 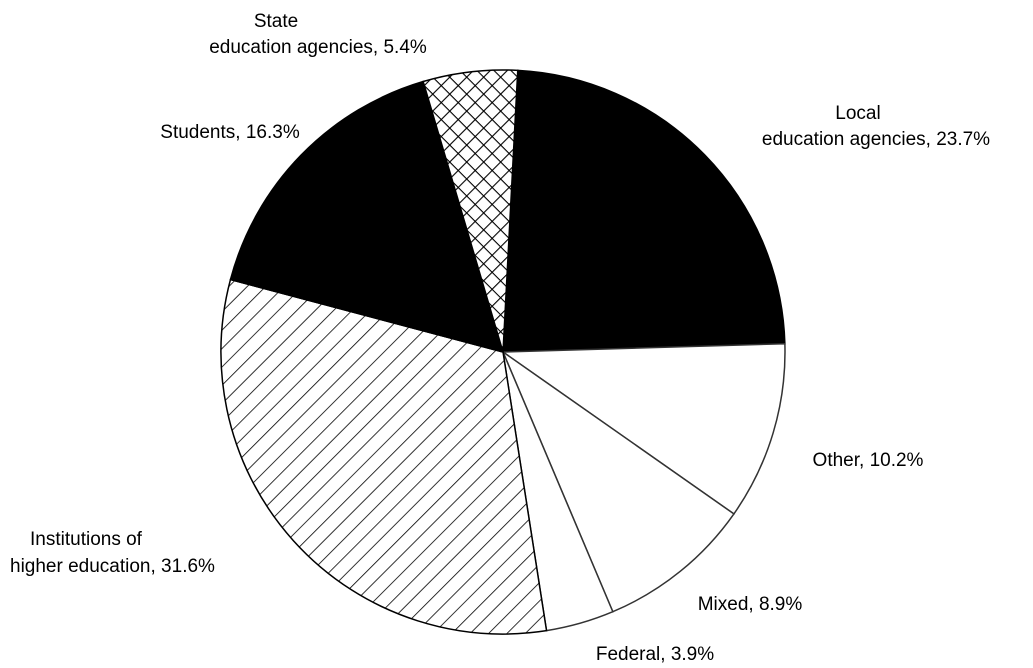 I want to click on slice-label: Local, so click(x=857, y=113).